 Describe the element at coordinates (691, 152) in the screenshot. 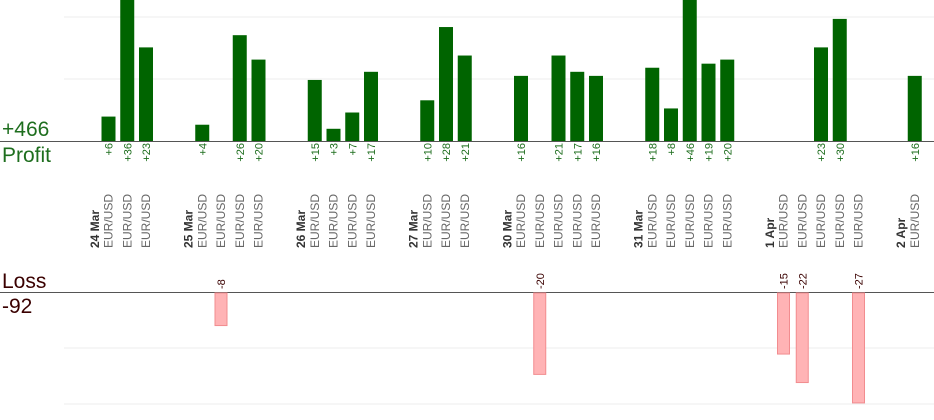

I see `profit-value-label: +46` at that location.